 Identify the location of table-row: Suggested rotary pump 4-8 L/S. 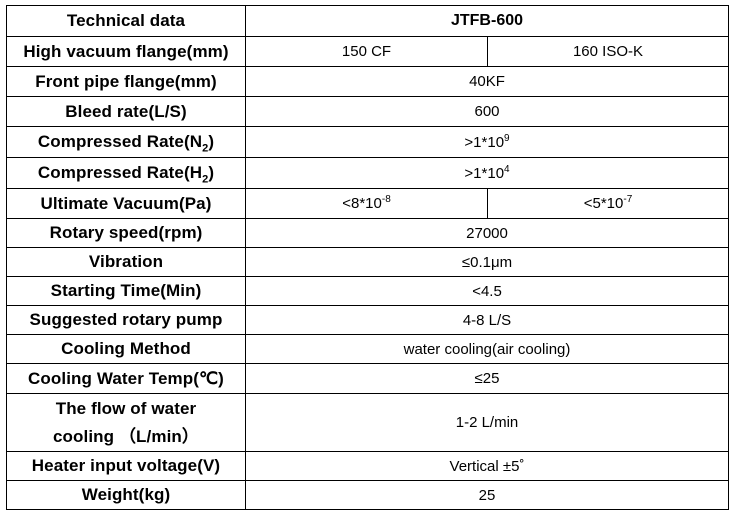
(367, 320).